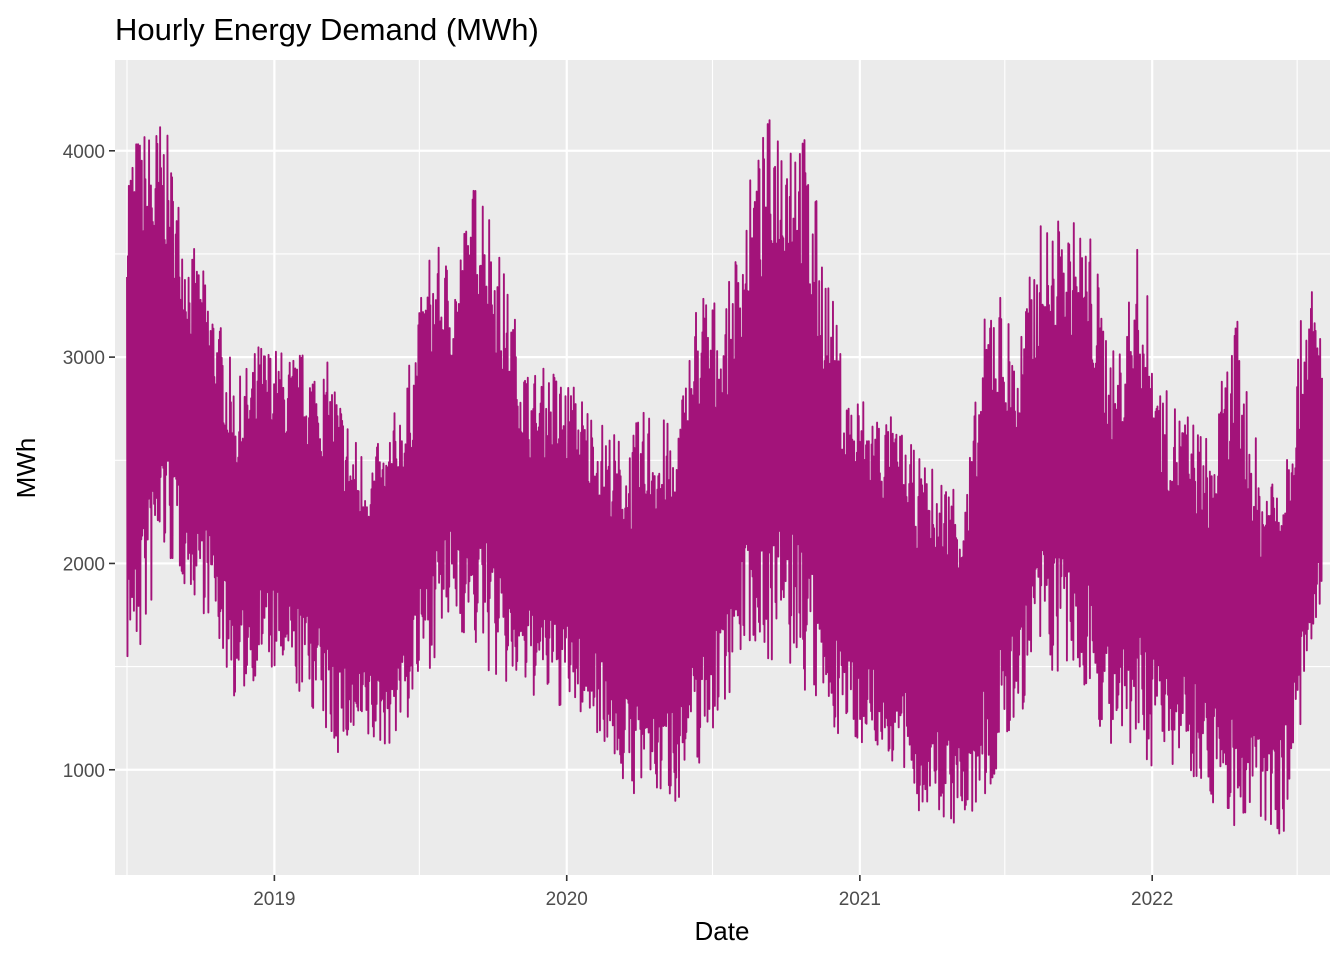 The image size is (1344, 960). Describe the element at coordinates (713, 892) in the screenshot. I see `x-axis: 2019 2020 2021 2022` at that location.